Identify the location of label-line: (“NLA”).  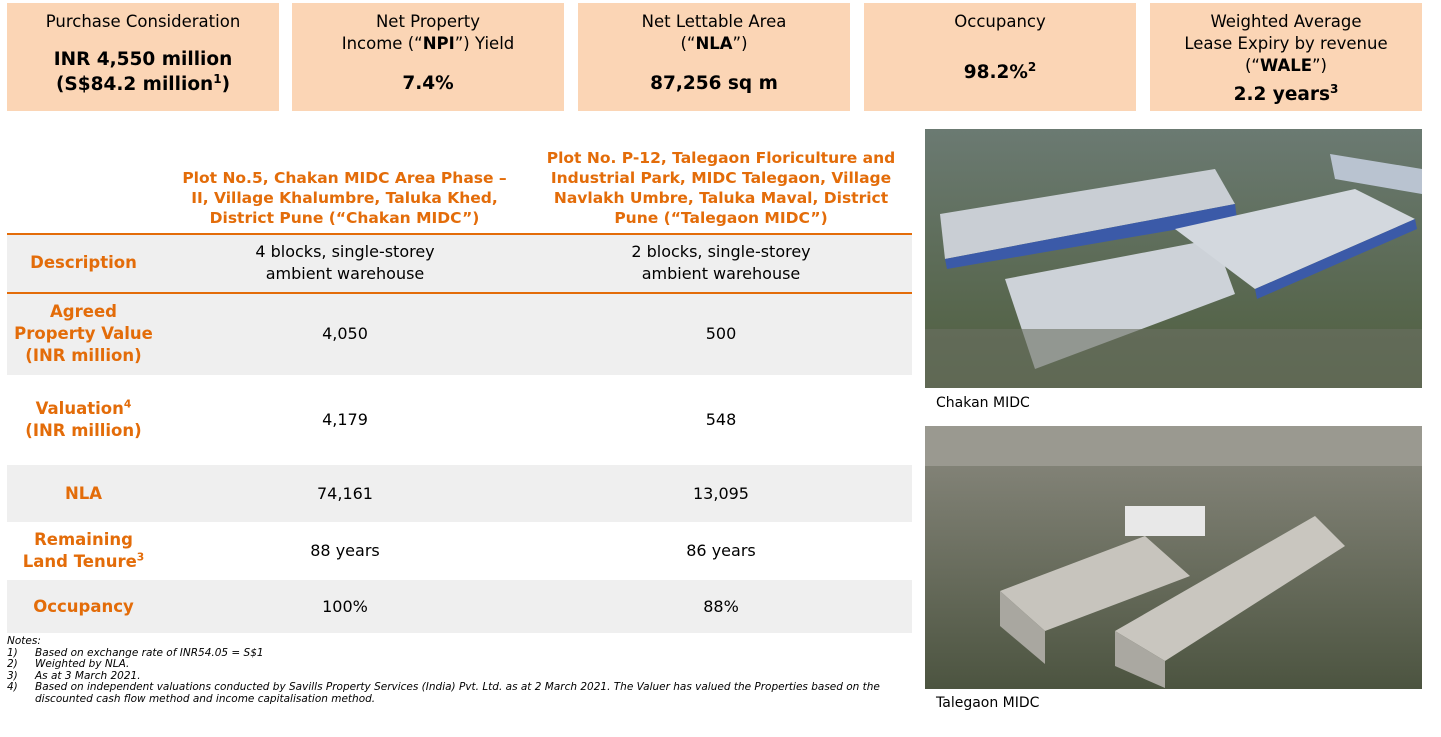
(714, 44).